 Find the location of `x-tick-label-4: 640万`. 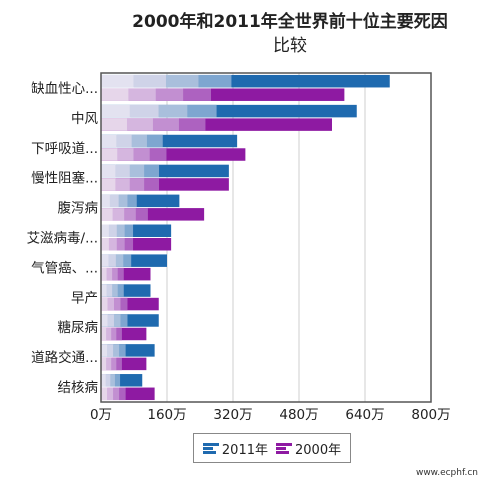

x-tick-label-4: 640万 is located at coordinates (364, 415).